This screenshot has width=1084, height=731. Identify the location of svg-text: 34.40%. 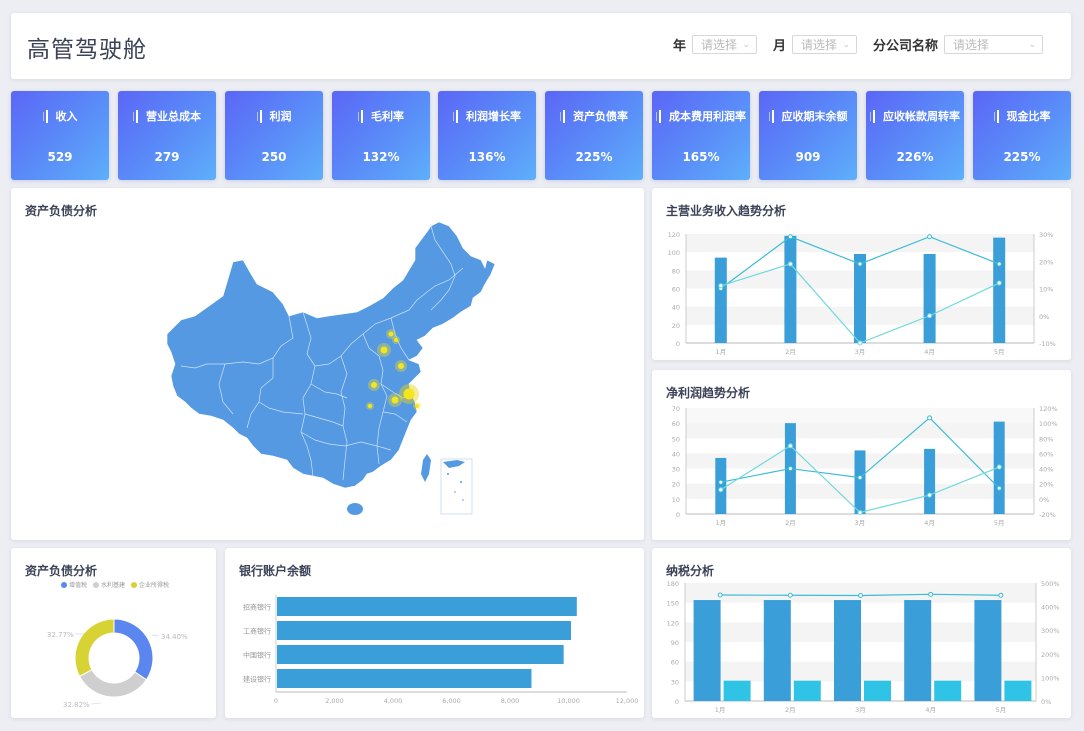
(174, 637).